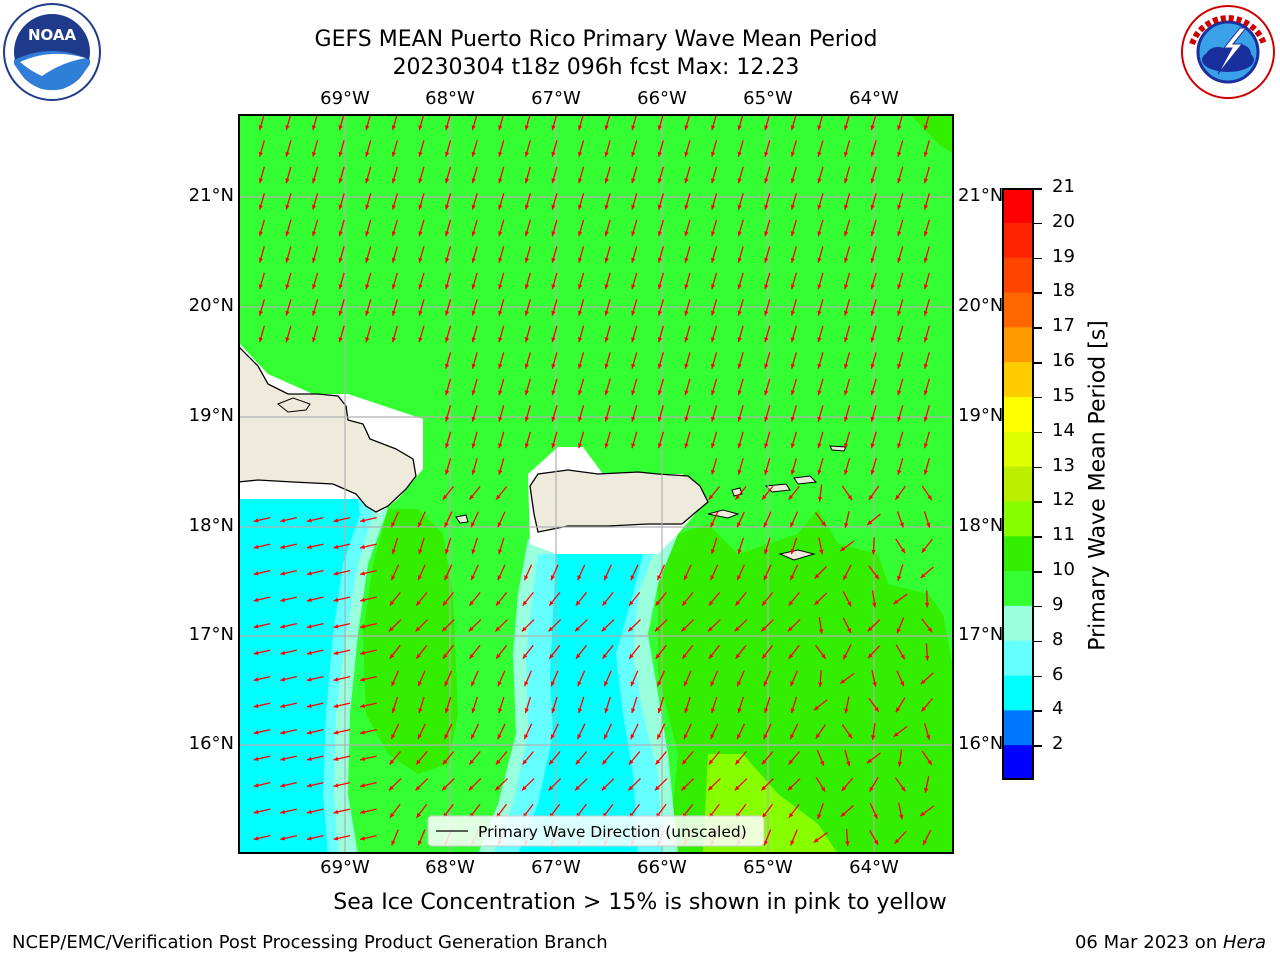 The width and height of the screenshot is (1280, 960). Describe the element at coordinates (737, 492) in the screenshot. I see `culebra-island` at that location.